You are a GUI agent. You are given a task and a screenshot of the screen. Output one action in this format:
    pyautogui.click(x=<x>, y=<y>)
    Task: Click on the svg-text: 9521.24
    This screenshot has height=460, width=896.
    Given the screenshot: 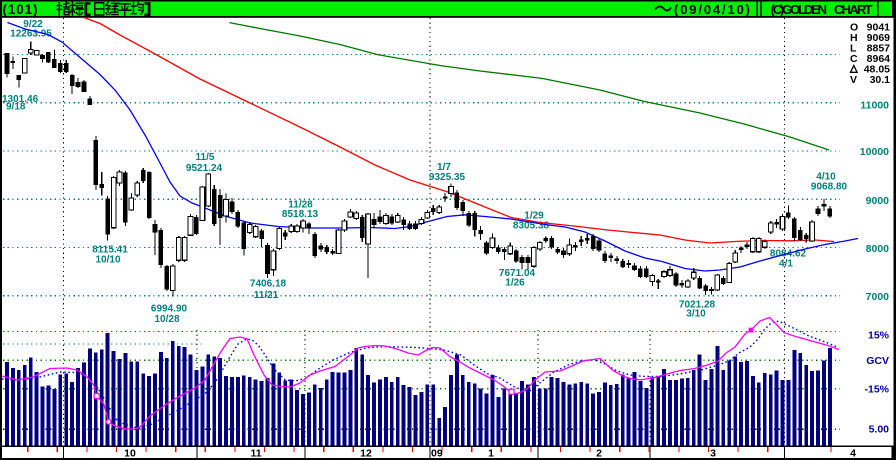 What is the action you would take?
    pyautogui.click(x=204, y=168)
    